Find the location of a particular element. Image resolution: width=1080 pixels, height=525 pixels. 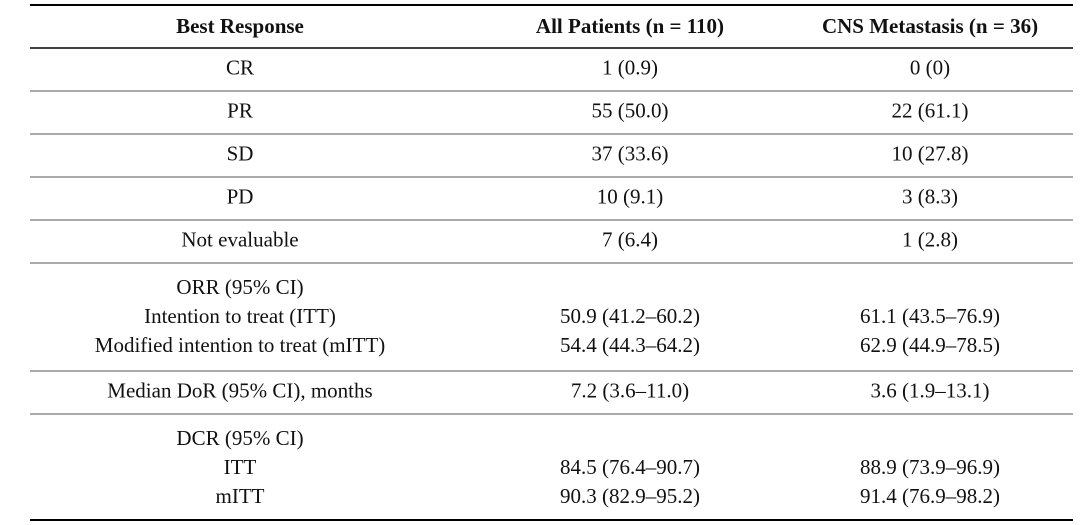

cell: 84.5 (76.4–90.7) is located at coordinates (630, 467).